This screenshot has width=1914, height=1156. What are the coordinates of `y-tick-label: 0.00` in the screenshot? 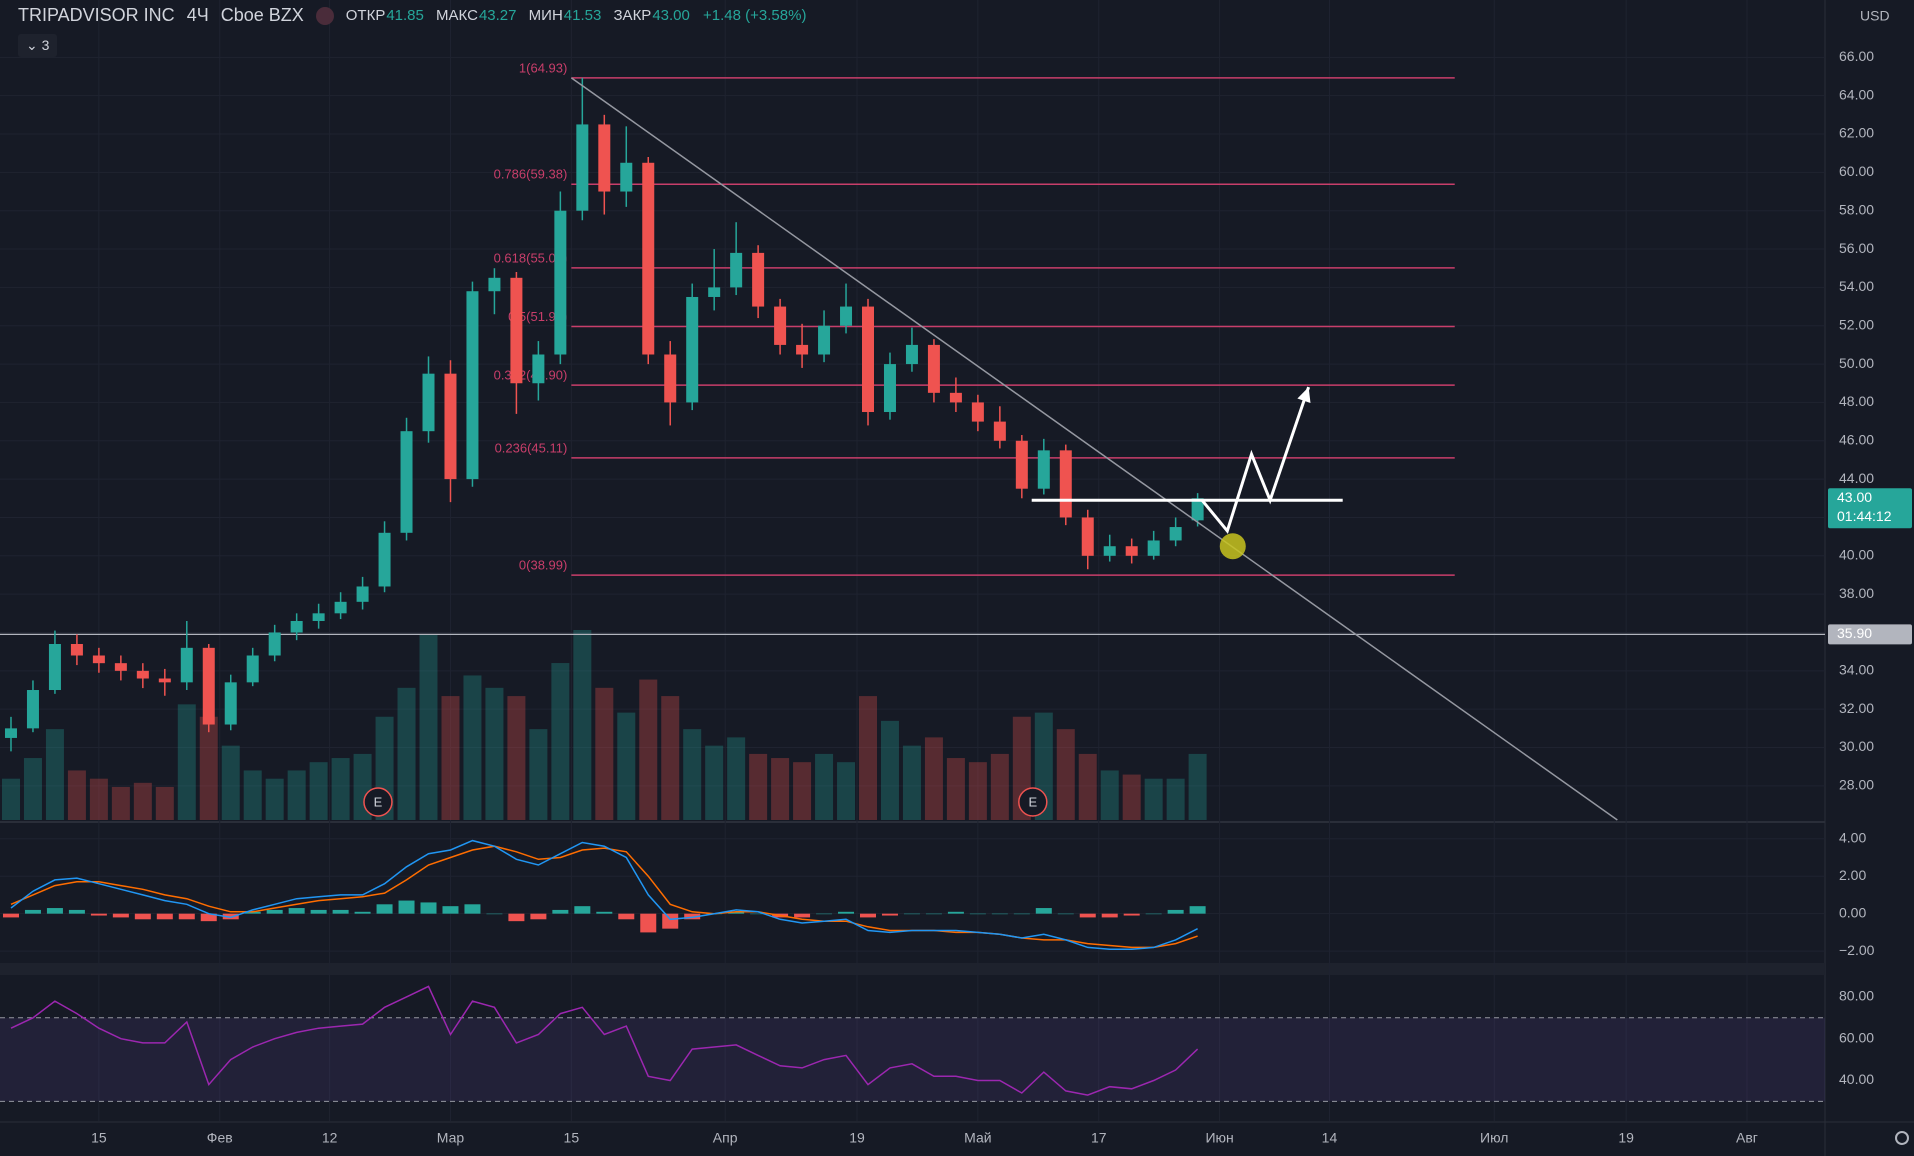 It's located at (1852, 912).